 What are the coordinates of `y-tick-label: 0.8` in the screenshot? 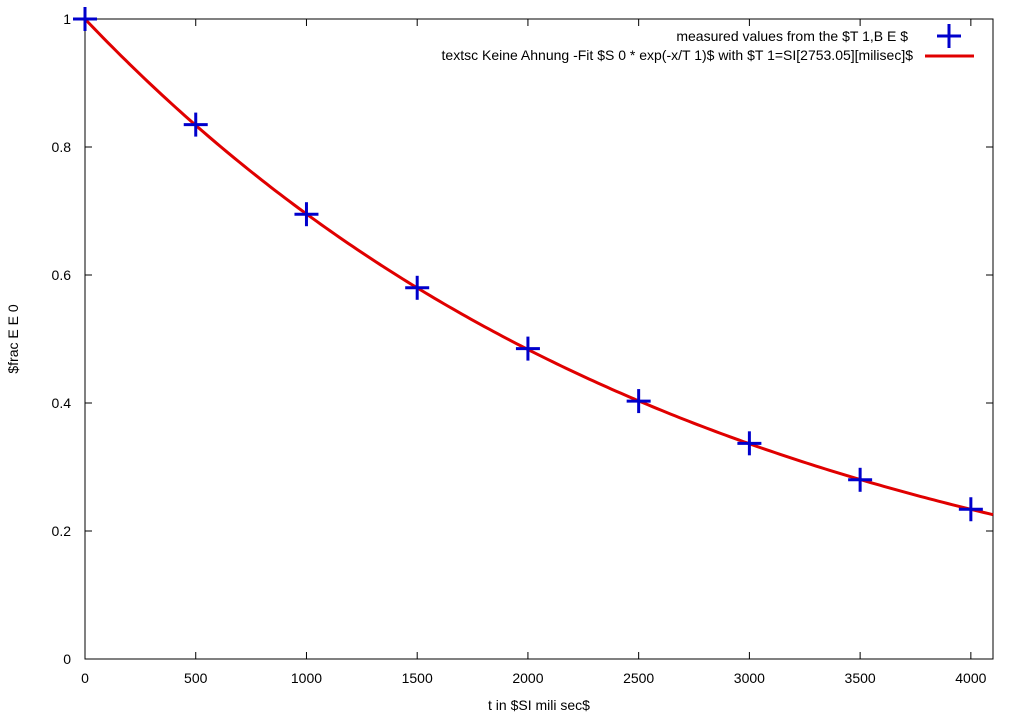 It's located at (62, 147).